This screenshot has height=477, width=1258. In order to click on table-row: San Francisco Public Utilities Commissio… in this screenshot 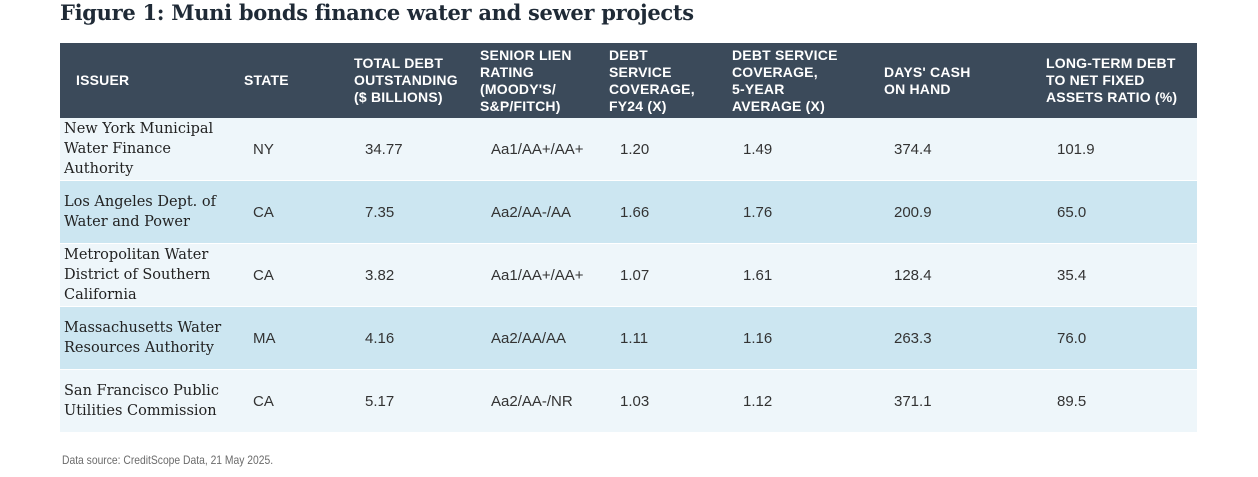, I will do `click(628, 401)`.